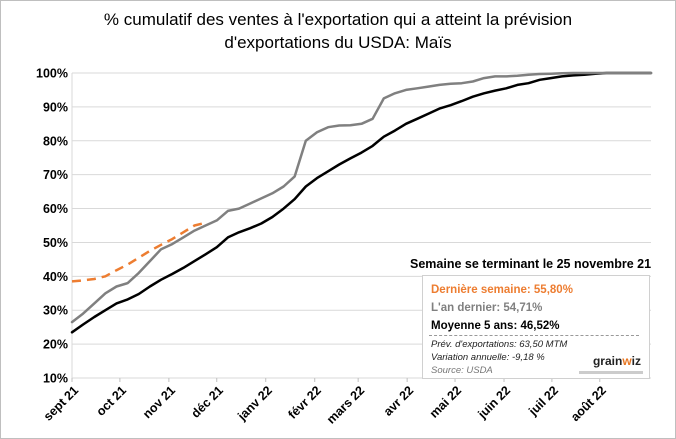 The image size is (676, 439). I want to click on x-tick-label: janv 22, so click(254, 403).